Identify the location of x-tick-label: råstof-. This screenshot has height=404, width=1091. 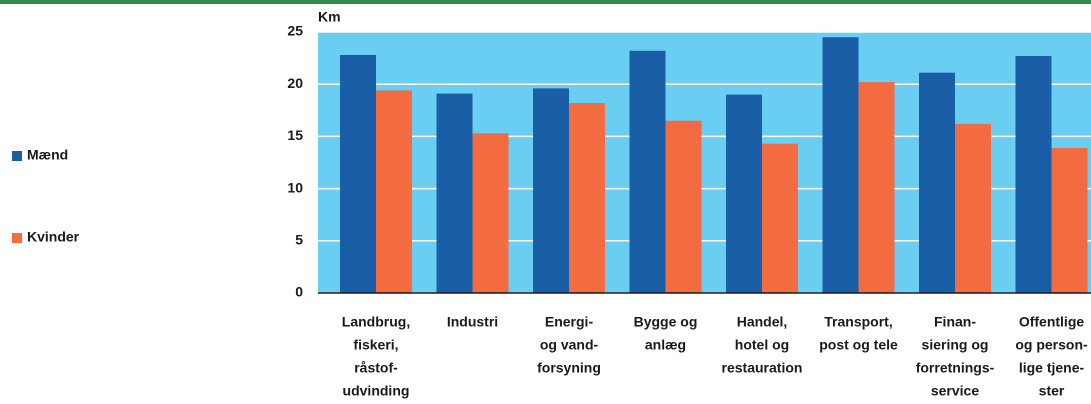
(376, 368).